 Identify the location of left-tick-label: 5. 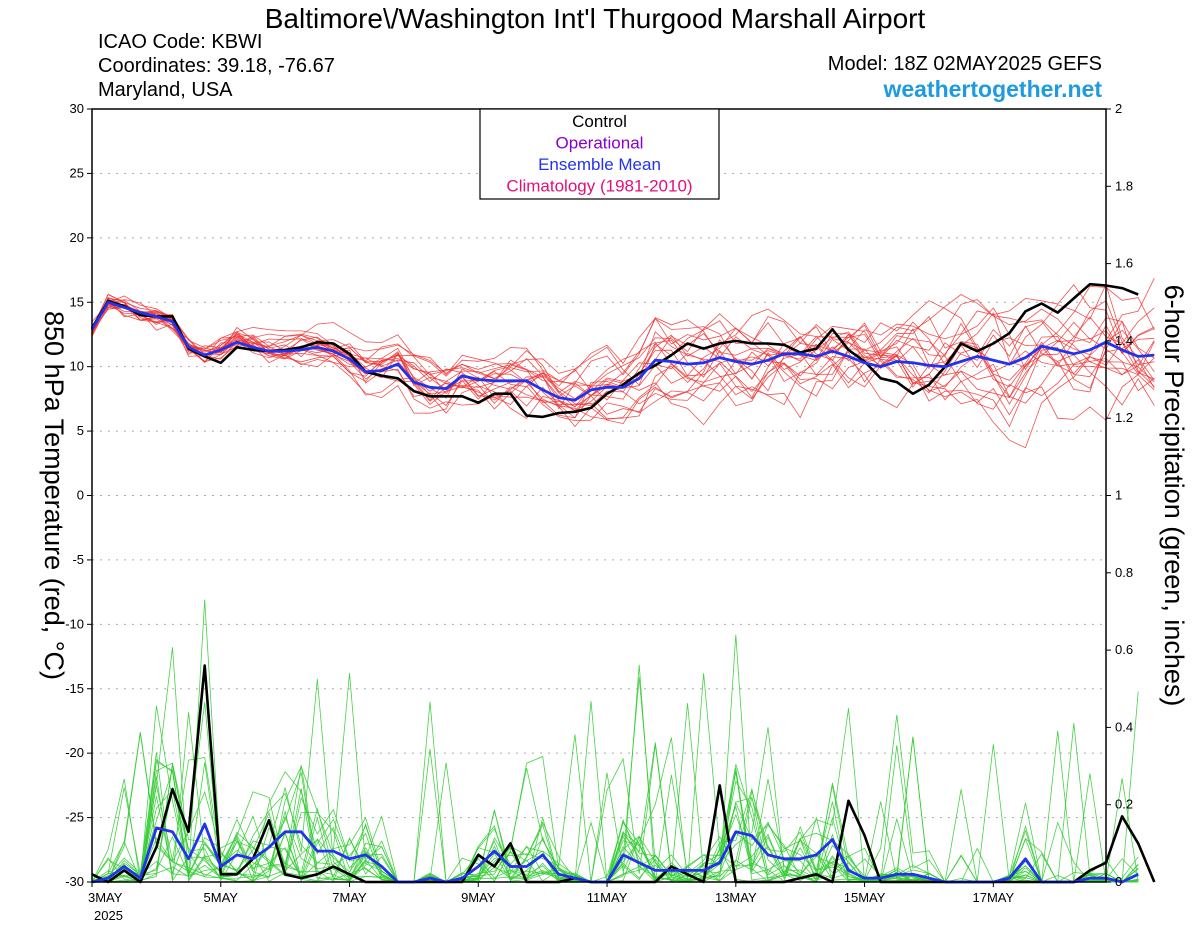
(80, 430).